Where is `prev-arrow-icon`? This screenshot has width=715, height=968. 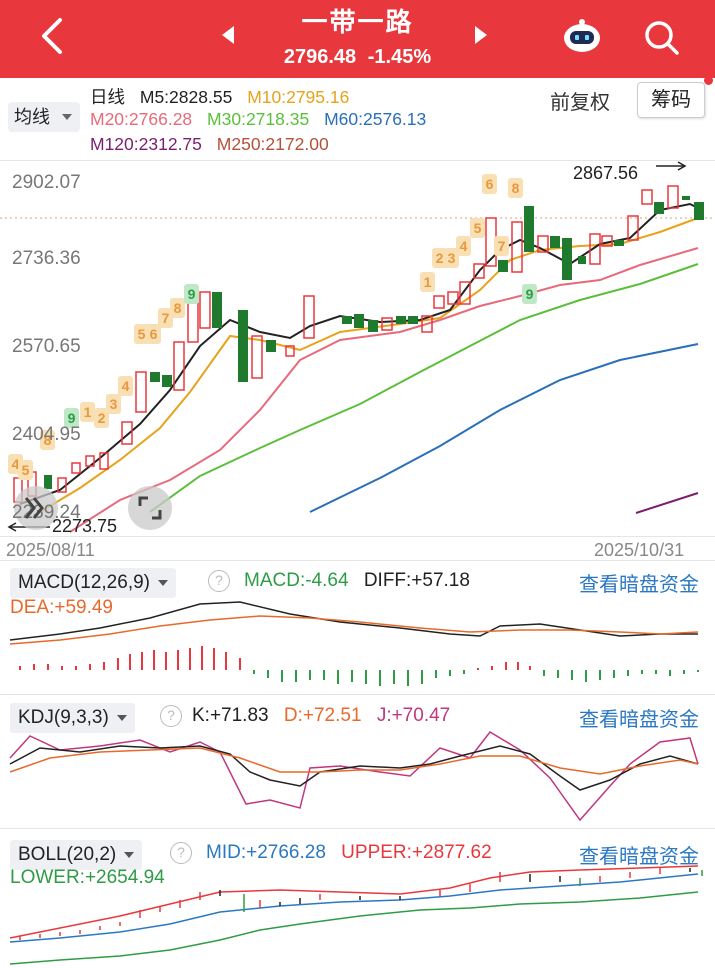
prev-arrow-icon is located at coordinates (228, 35).